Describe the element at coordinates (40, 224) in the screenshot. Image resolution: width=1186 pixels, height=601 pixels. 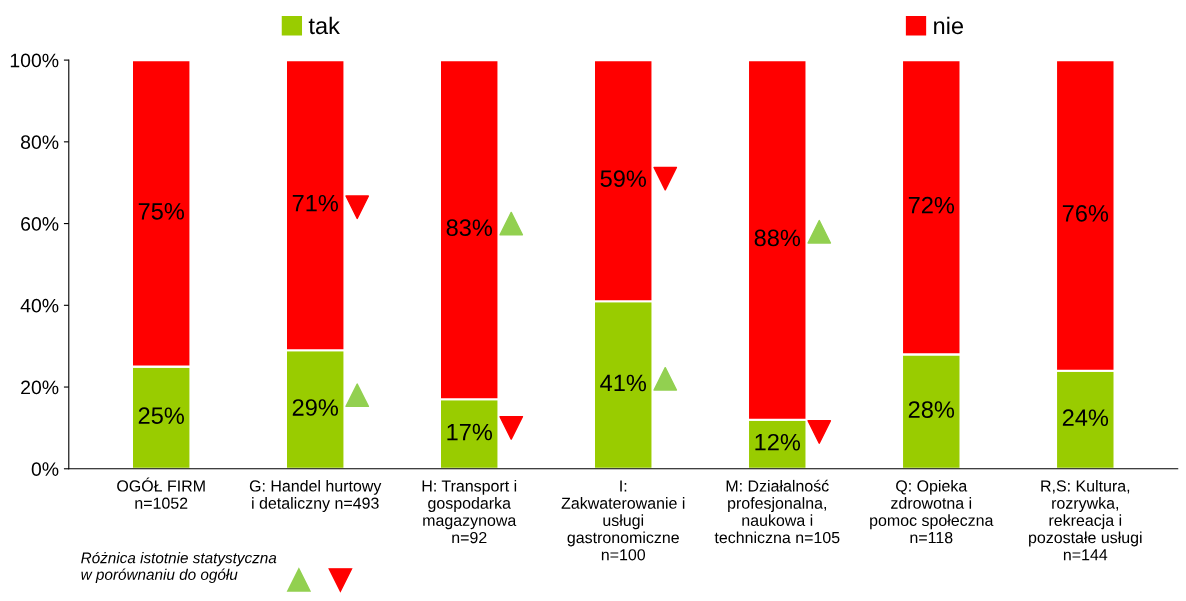
I see `y-tick-label: 60%` at that location.